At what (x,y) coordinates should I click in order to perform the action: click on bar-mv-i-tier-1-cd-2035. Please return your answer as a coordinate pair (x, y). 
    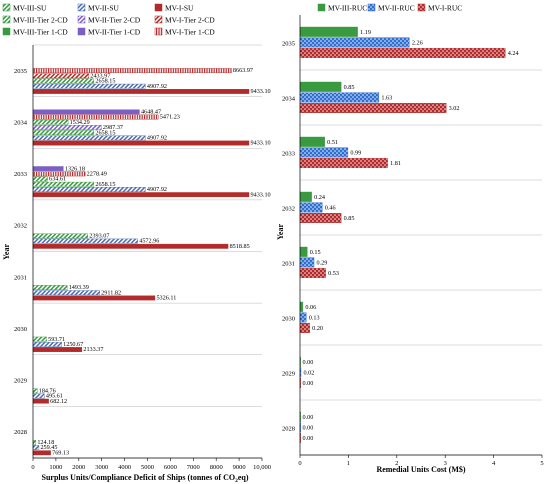
    Looking at the image, I should click on (132, 71).